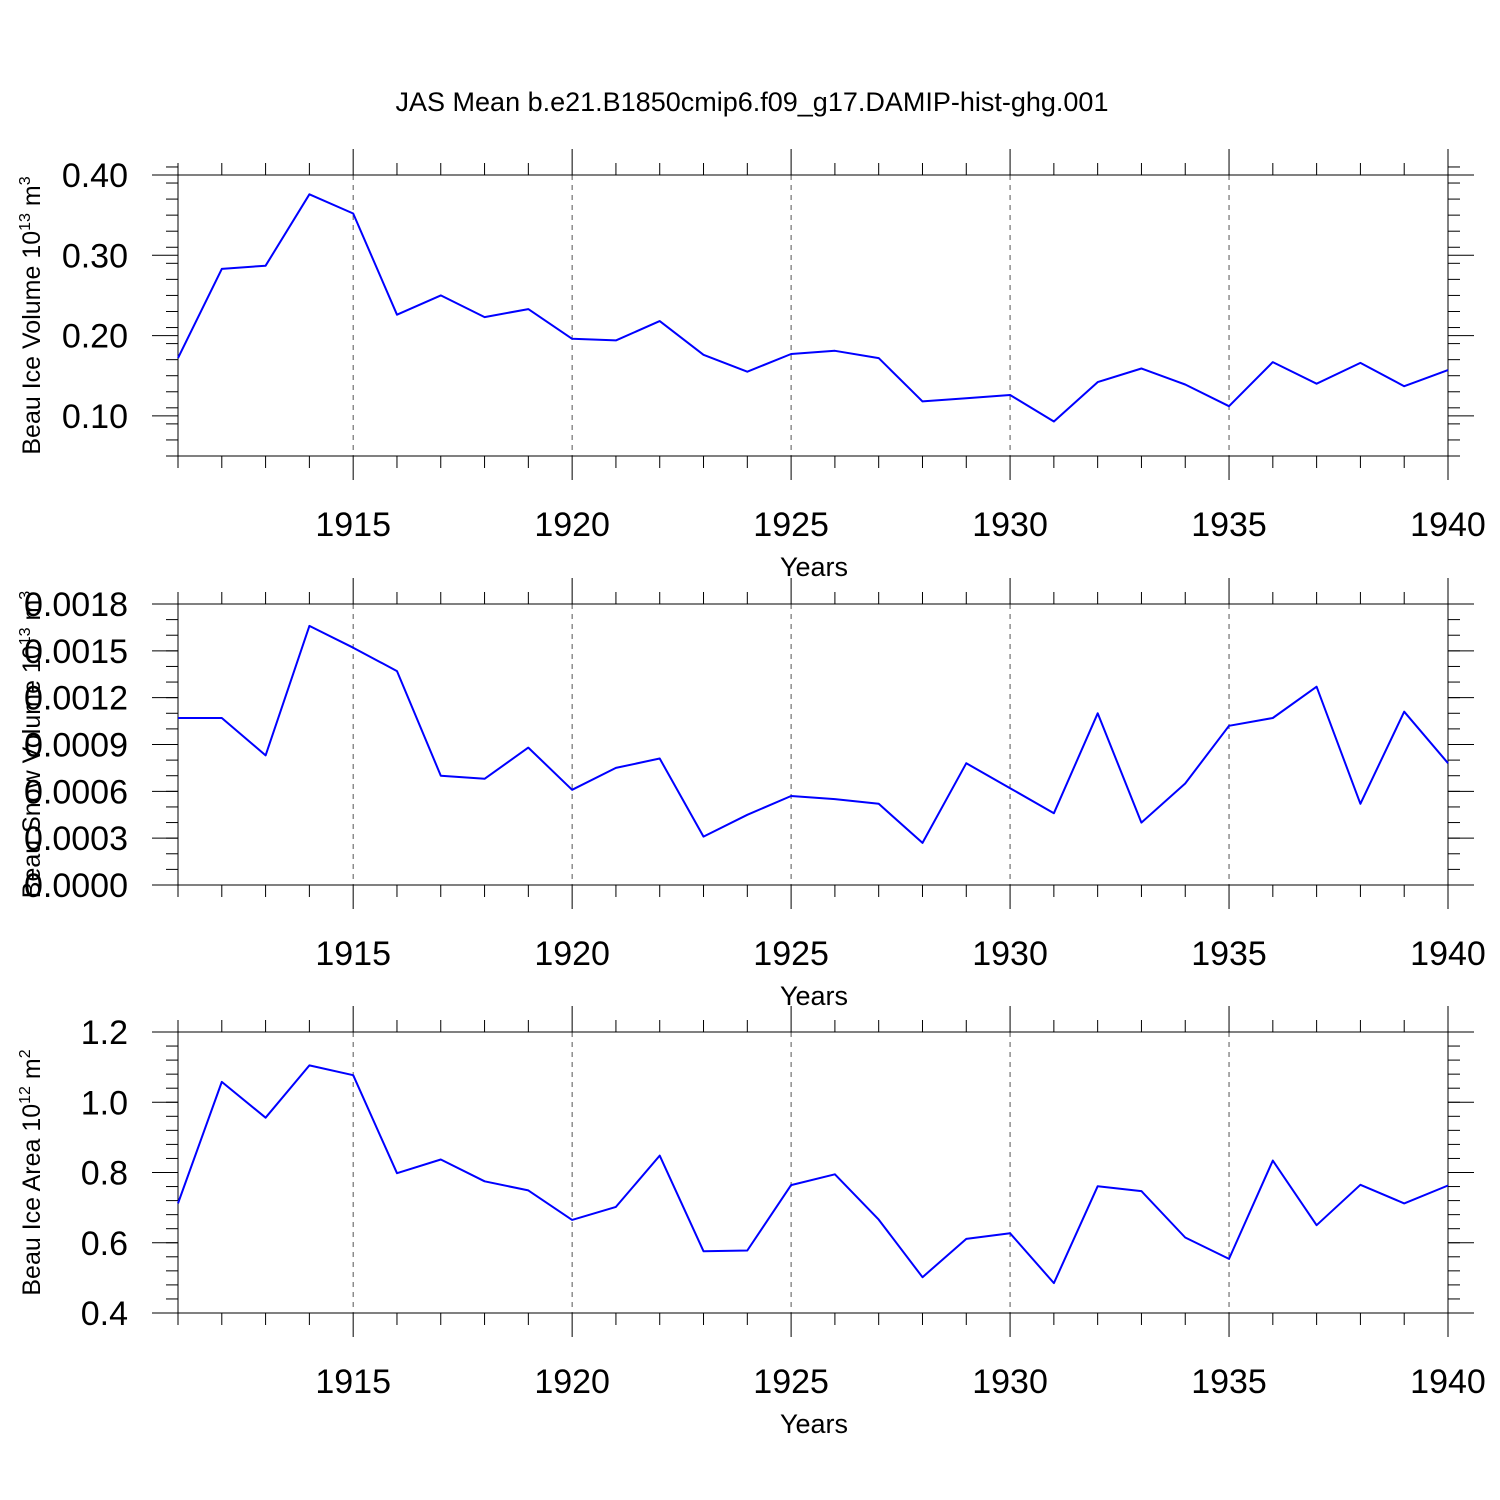 Image resolution: width=1500 pixels, height=1500 pixels. Describe the element at coordinates (95, 417) in the screenshot. I see `y-tick-label: 0.10` at that location.